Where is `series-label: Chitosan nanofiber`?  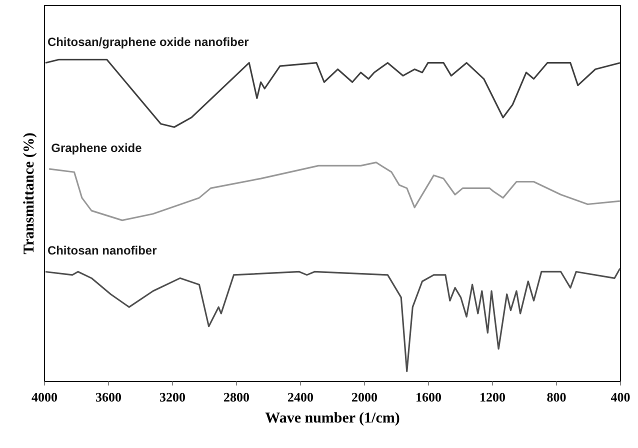 series-label: Chitosan nanofiber is located at coordinates (102, 251).